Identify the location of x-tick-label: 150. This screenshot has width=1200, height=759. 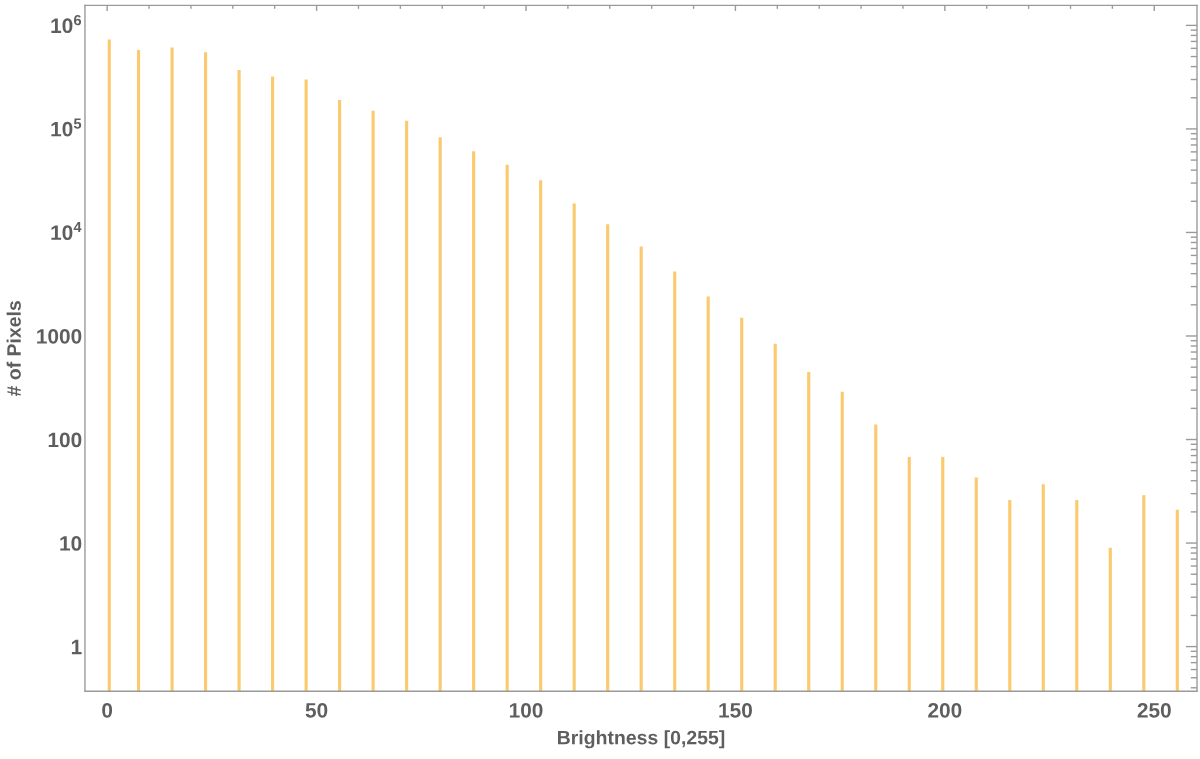
(735, 710).